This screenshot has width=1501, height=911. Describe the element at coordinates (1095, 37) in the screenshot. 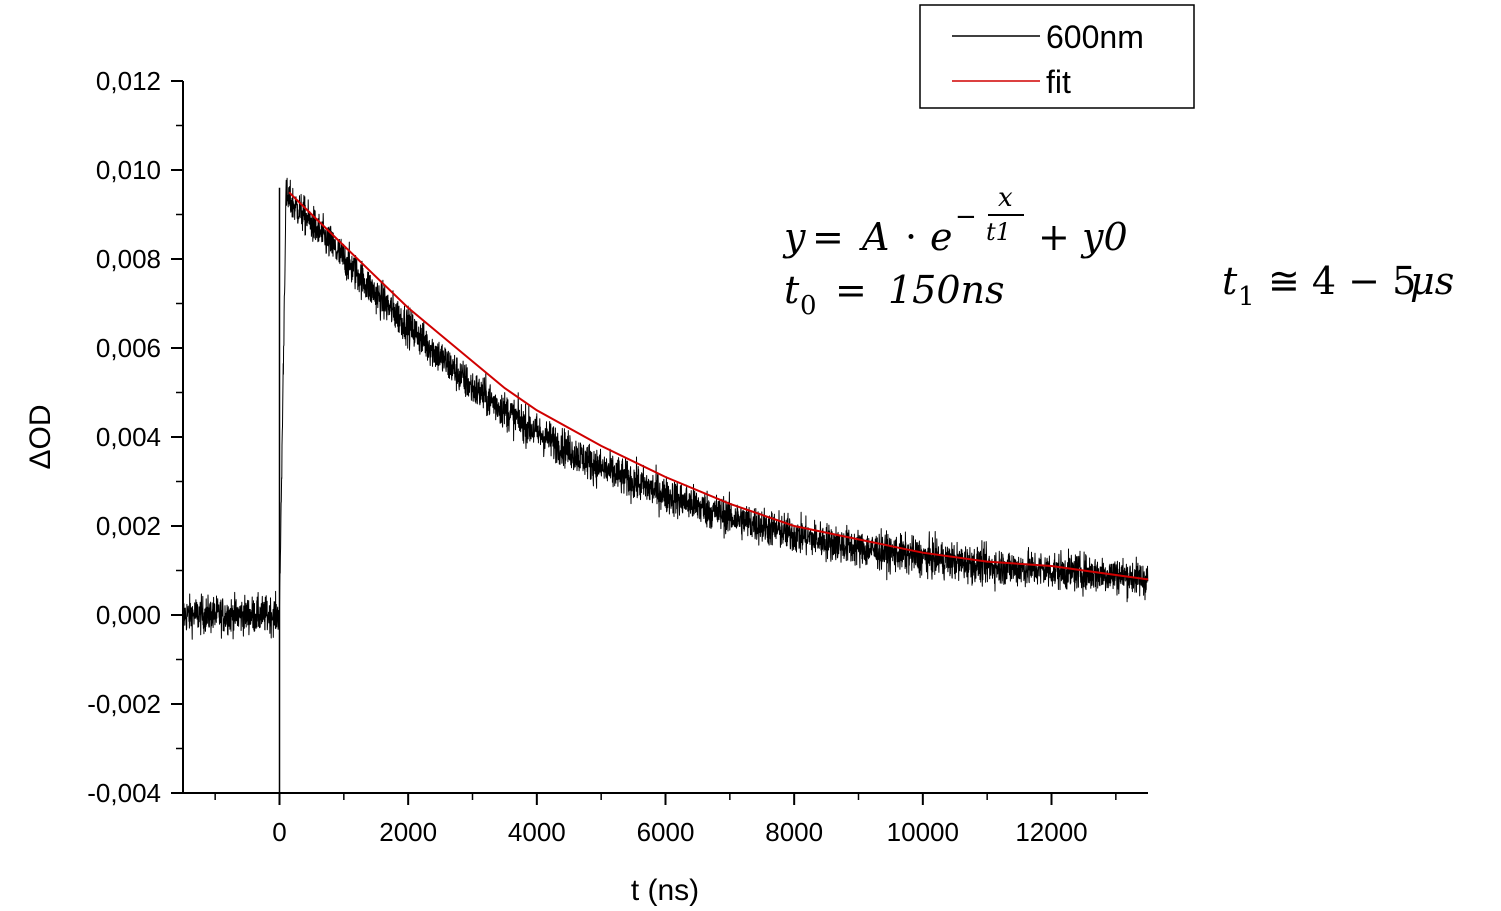

I see `legend-label-600nm: 600nm` at that location.